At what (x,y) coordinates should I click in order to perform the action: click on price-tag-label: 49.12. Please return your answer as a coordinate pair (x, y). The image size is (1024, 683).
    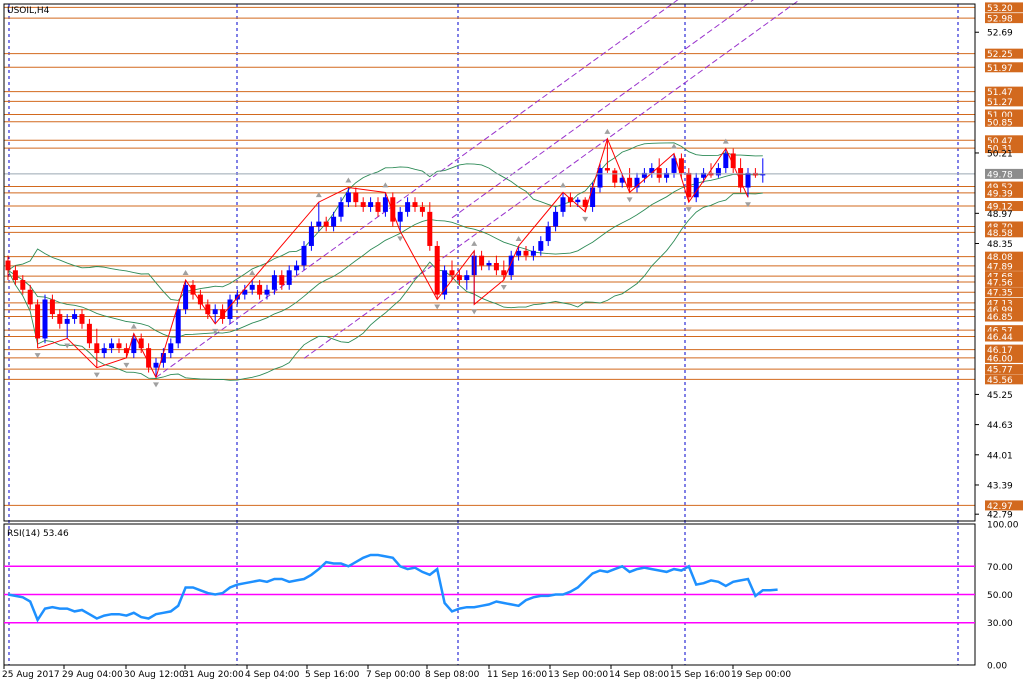
    Looking at the image, I should click on (1000, 208).